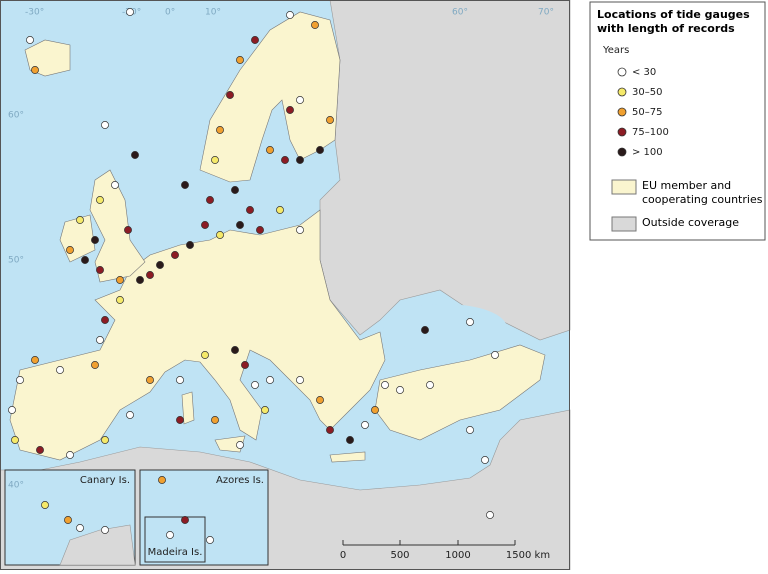 The width and height of the screenshot is (768, 574). What do you see at coordinates (644, 72) in the screenshot?
I see `legend-label: < 30` at bounding box center [644, 72].